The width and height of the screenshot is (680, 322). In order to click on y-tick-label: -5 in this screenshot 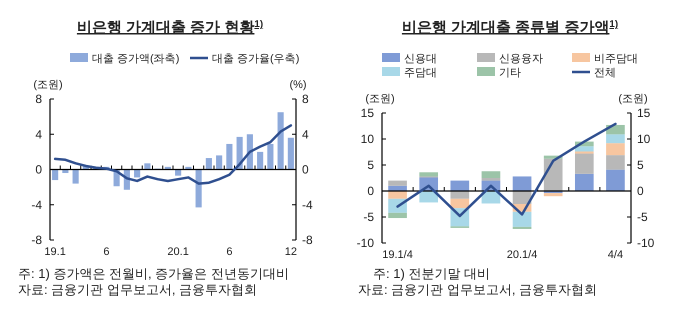, I will do `click(368, 217)`.